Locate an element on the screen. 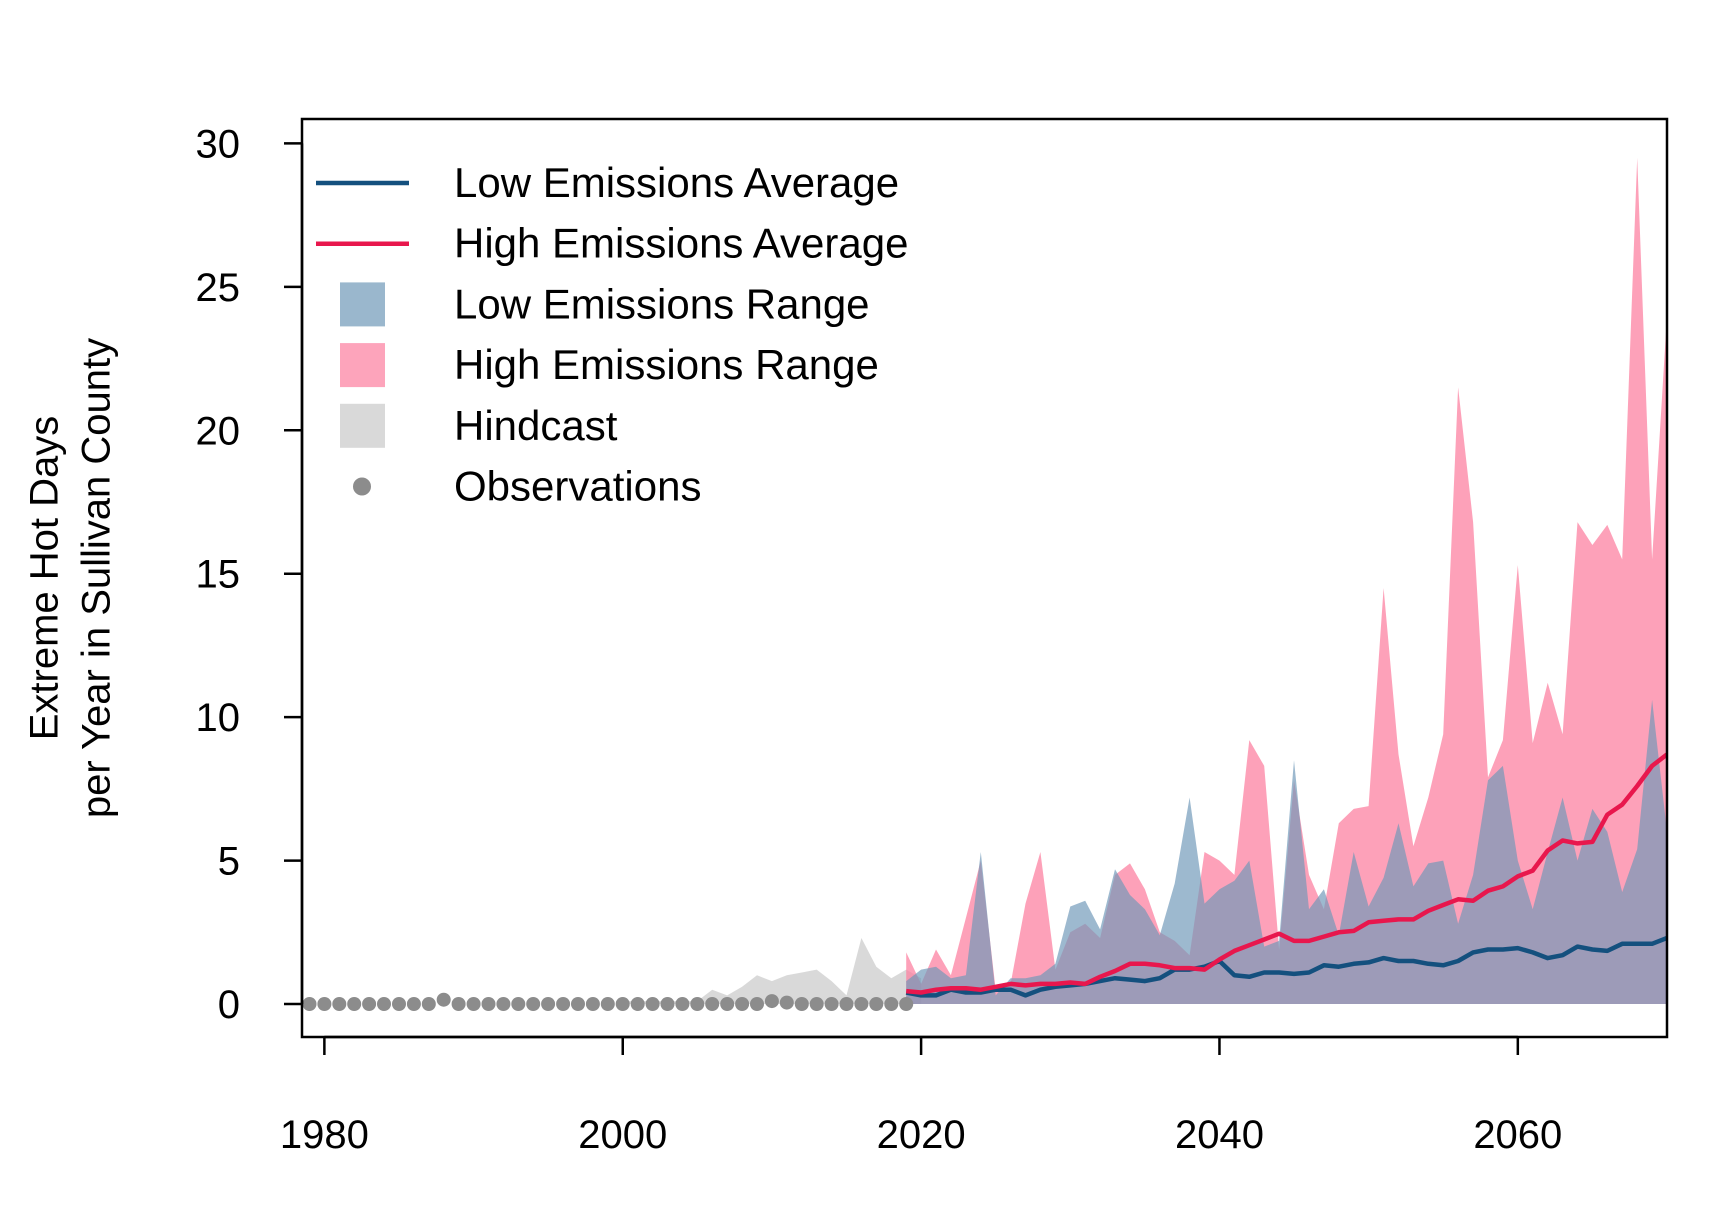 The height and width of the screenshot is (1212, 1716). x-tick-label: 2040 is located at coordinates (1219, 1135).